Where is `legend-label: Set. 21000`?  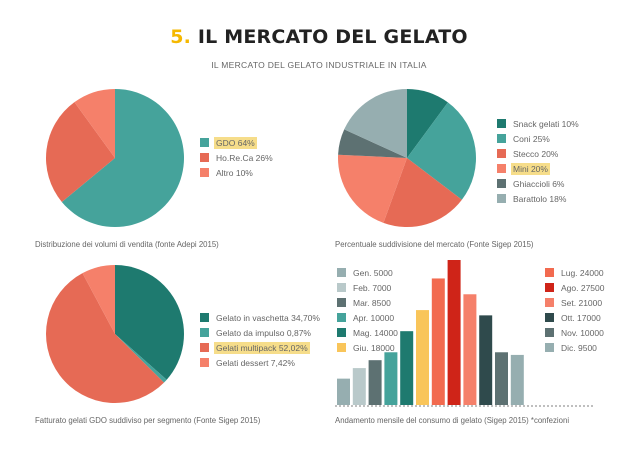 legend-label: Set. 21000 is located at coordinates (582, 302).